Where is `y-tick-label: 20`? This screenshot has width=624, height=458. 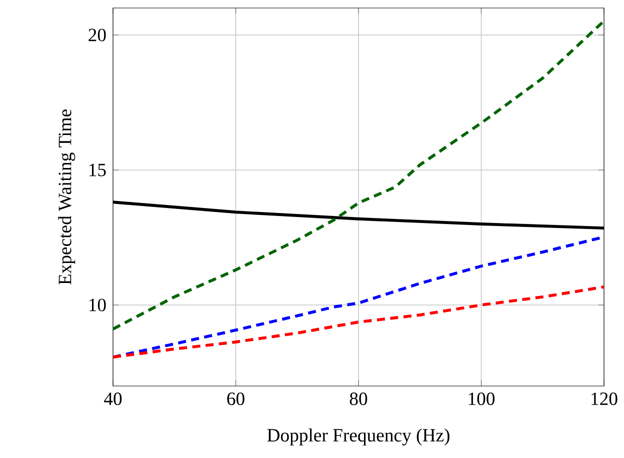
y-tick-label: 20 is located at coordinates (97, 35).